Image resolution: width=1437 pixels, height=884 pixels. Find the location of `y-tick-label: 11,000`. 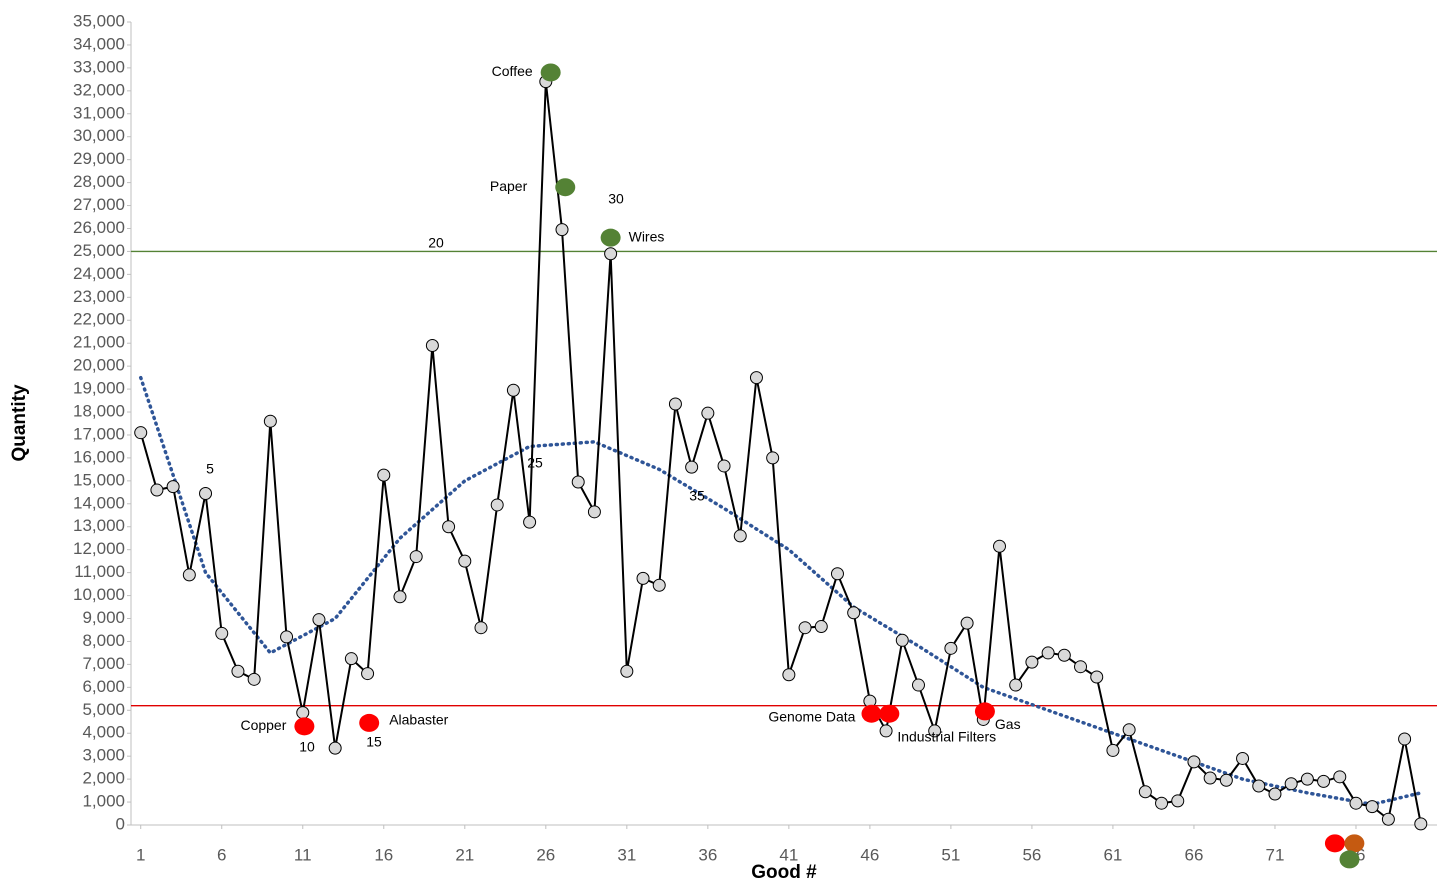

y-tick-label: 11,000 is located at coordinates (99, 571).